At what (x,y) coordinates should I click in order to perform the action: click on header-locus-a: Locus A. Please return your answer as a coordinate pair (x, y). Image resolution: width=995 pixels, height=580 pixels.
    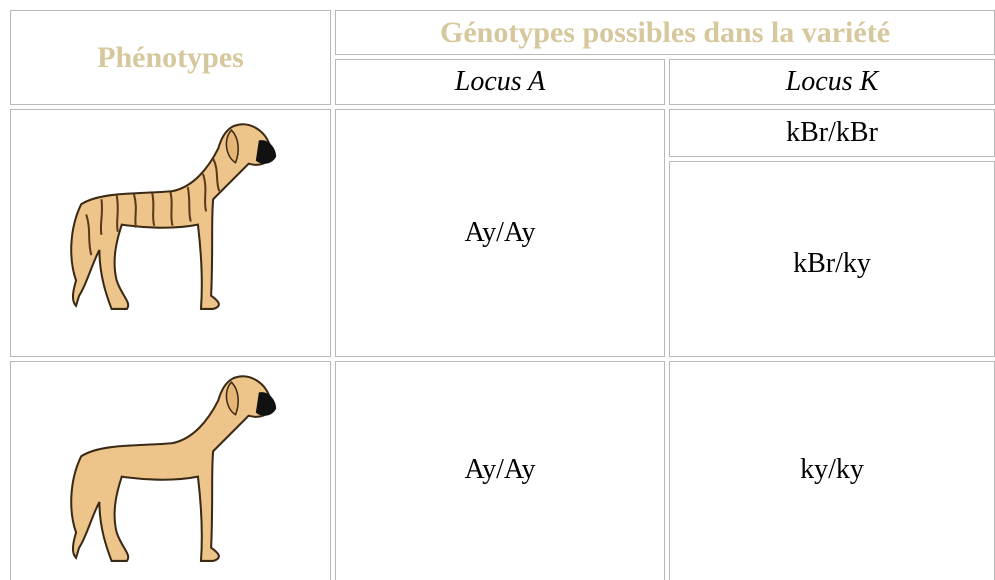
    Looking at the image, I should click on (500, 82).